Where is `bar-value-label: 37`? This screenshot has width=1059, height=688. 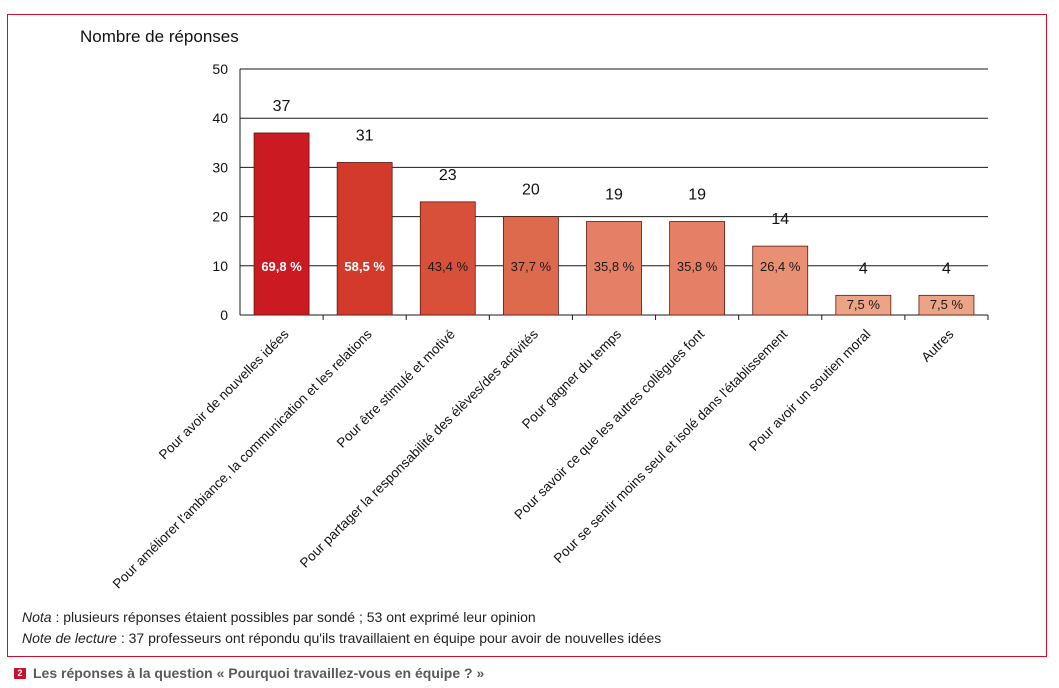
bar-value-label: 37 is located at coordinates (282, 106).